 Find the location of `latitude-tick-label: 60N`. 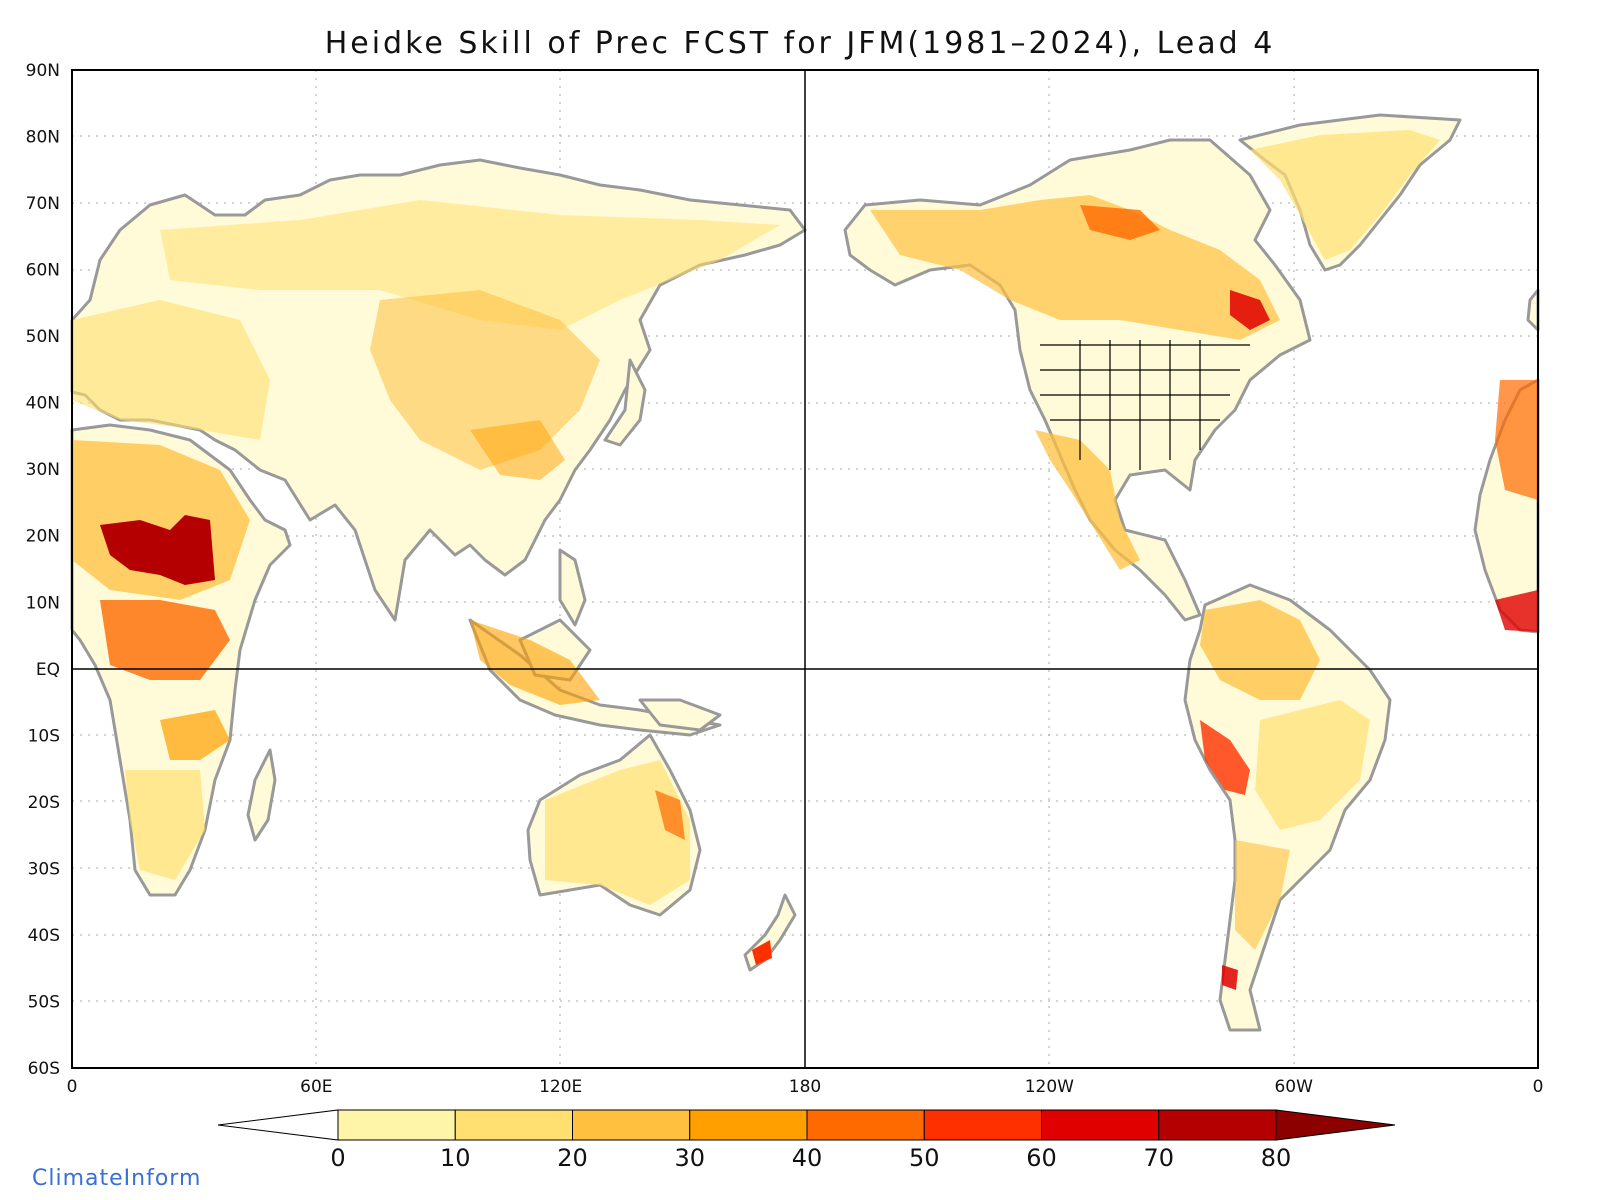

latitude-tick-label: 60N is located at coordinates (43, 271).